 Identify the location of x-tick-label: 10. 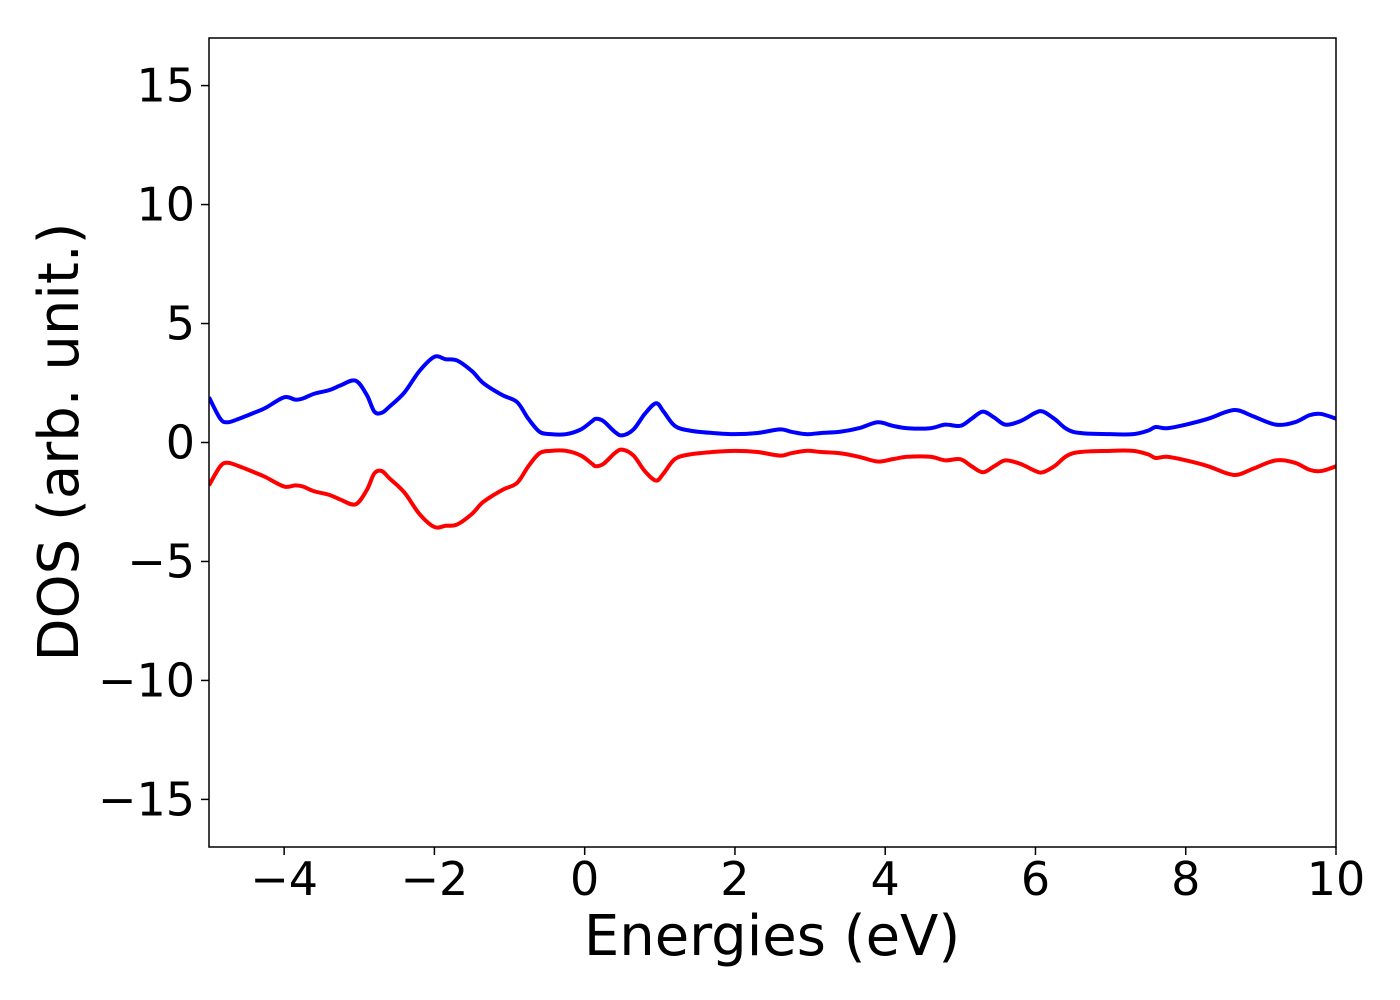
(1336, 879).